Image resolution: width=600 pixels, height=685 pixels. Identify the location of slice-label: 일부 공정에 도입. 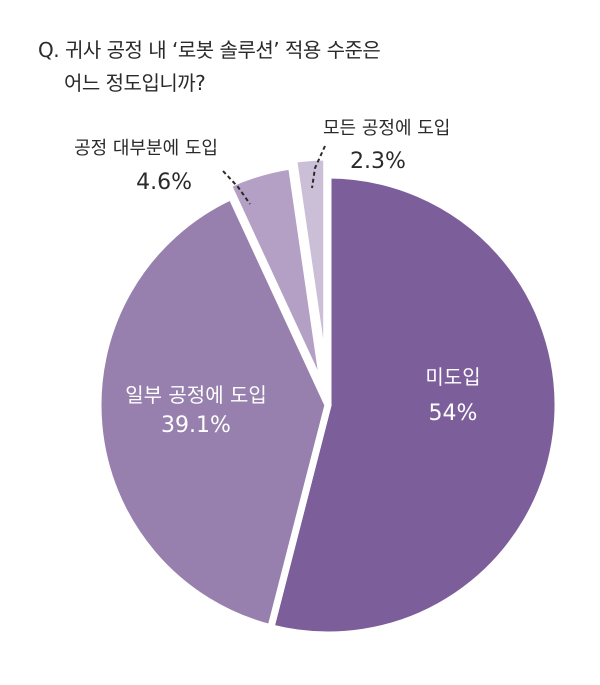
(196, 395).